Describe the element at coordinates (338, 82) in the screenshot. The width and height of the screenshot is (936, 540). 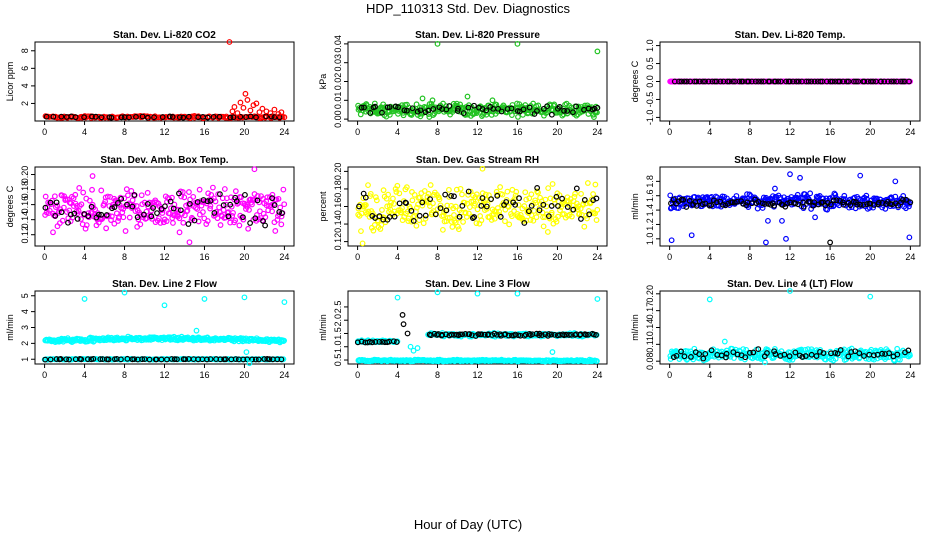
I see `y-tick-label: 0.02` at that location.